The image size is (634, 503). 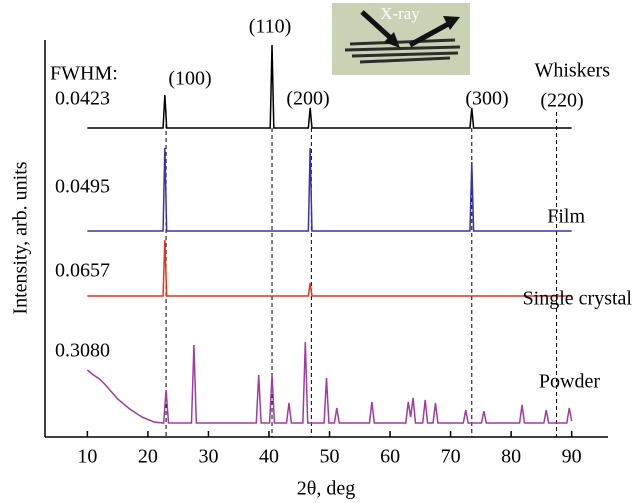 I want to click on fwhm-value: 0.0423, so click(x=82, y=99).